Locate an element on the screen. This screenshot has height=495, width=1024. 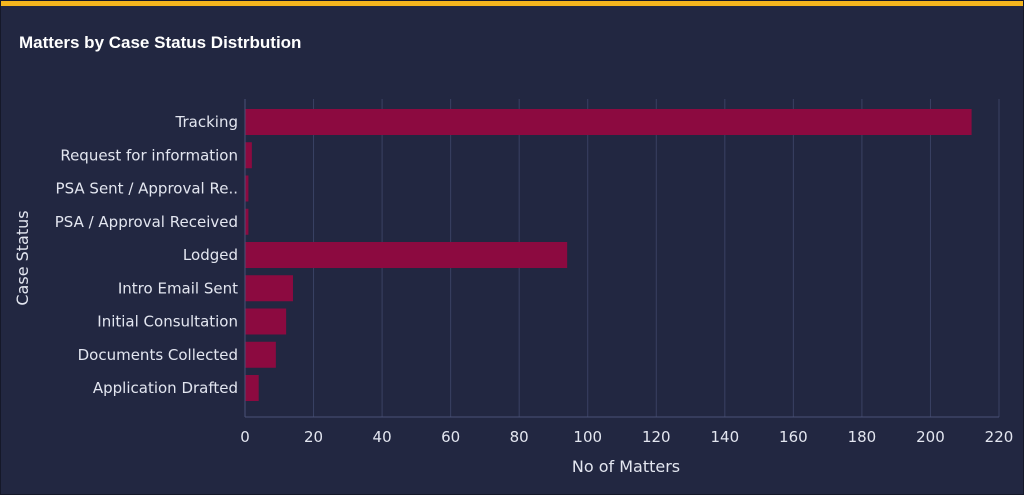
category-label: Request for information is located at coordinates (149, 155).